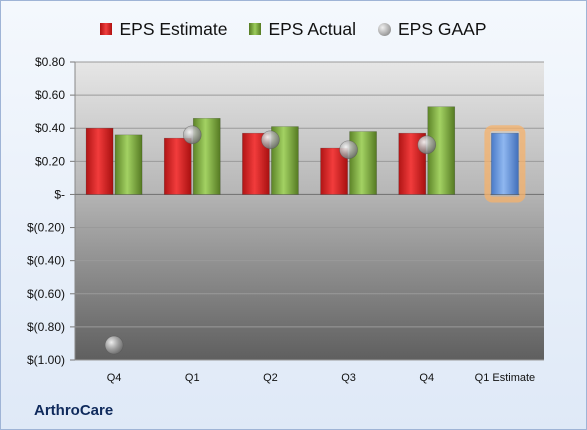 Image resolution: width=587 pixels, height=430 pixels. Describe the element at coordinates (46, 294) in the screenshot. I see `y-tick-label: $(0.60)` at that location.